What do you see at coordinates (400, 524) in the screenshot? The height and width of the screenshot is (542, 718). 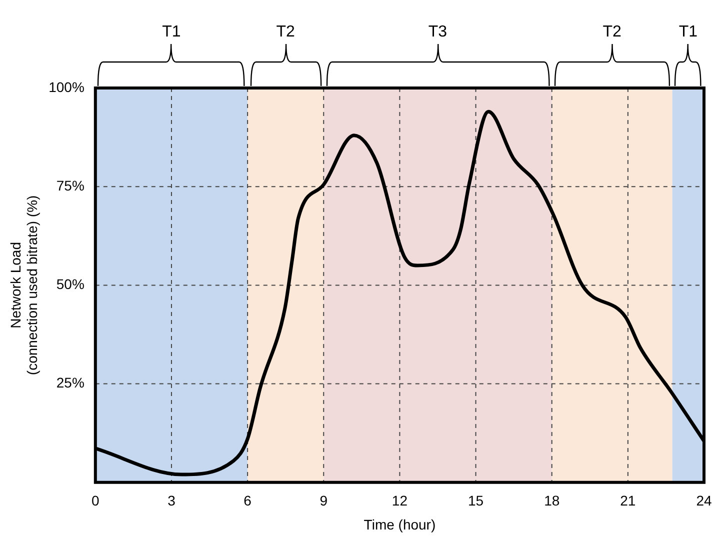 I see `x-axis-title: Time (hour)` at bounding box center [400, 524].